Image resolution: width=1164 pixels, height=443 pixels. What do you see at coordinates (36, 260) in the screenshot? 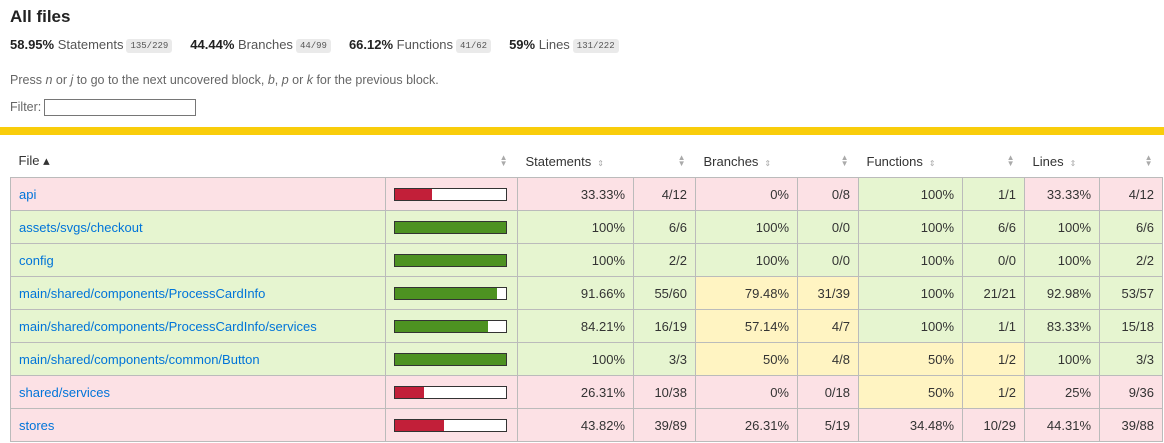
I see `file-link: config` at bounding box center [36, 260].